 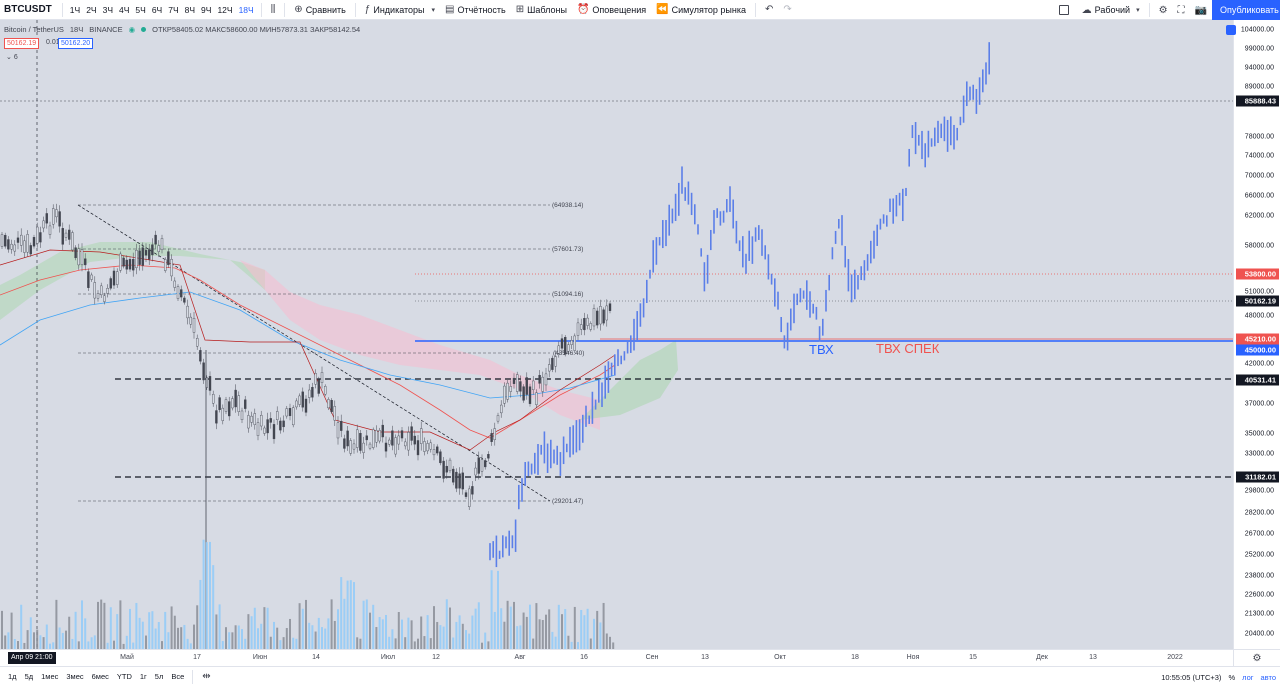 I want to click on time-tick: Ноя, so click(x=913, y=657).